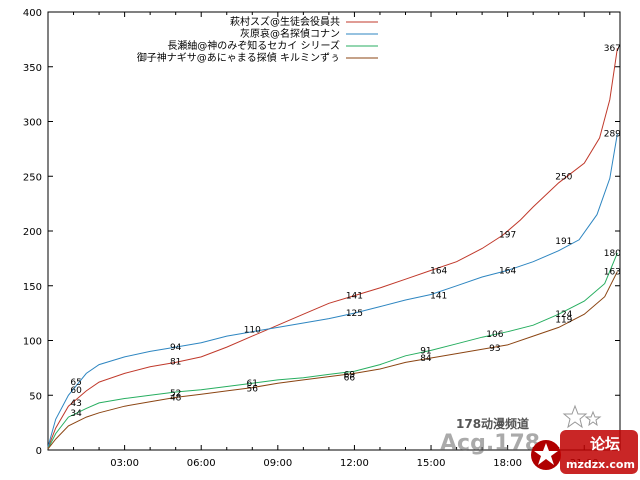  I want to click on legend-label: 灰原哀@名探偵コナン, so click(290, 33).